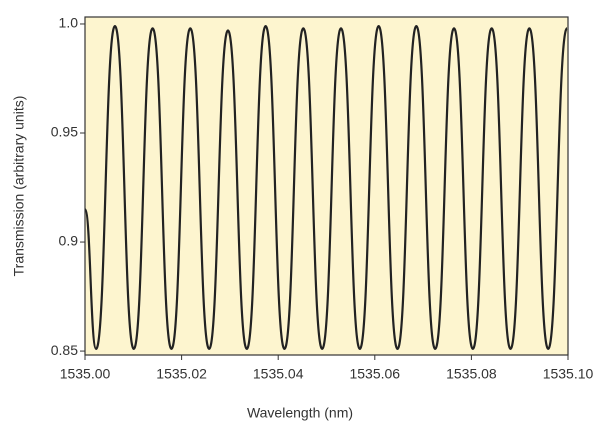 Image resolution: width=600 pixels, height=439 pixels. Describe the element at coordinates (568, 374) in the screenshot. I see `x-tick-label: 1535.10` at that location.